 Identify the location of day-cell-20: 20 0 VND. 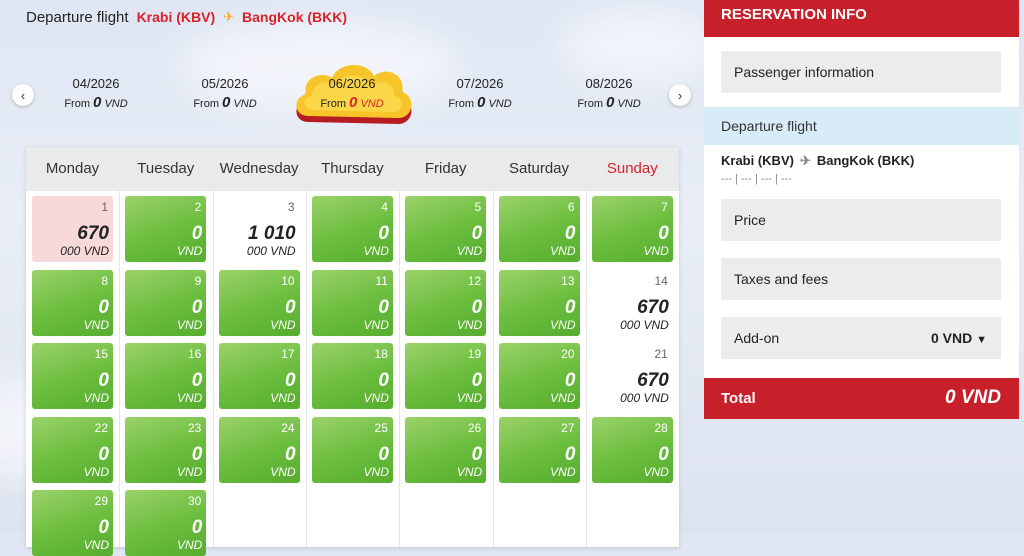
(539, 376).